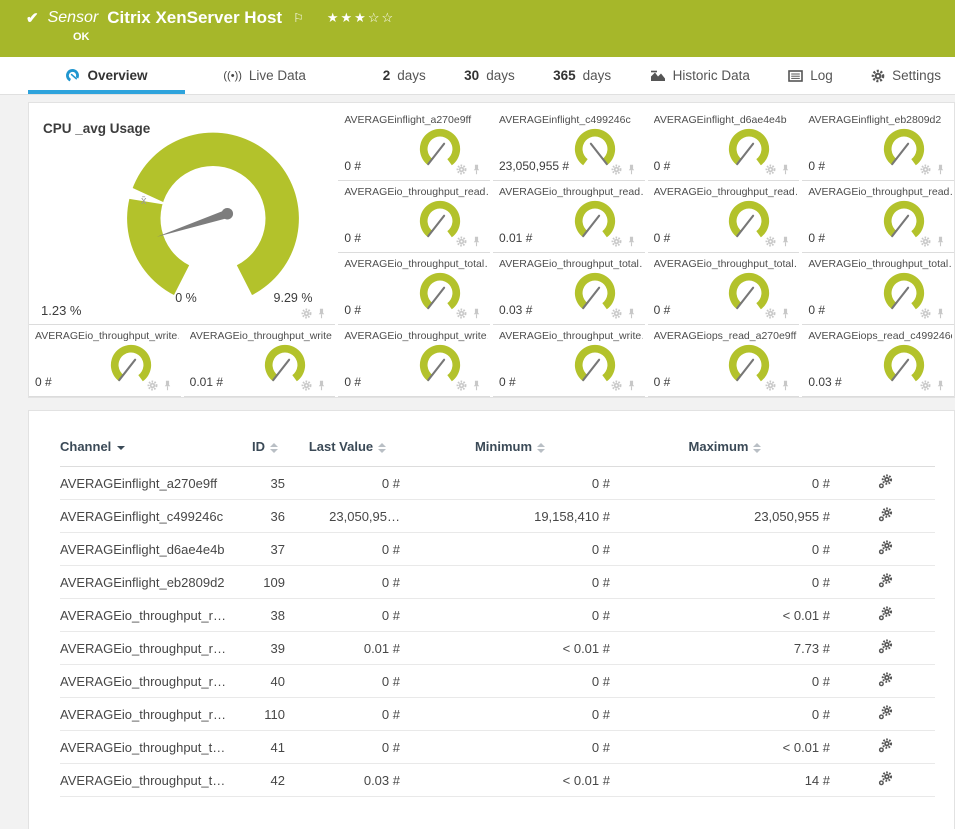  What do you see at coordinates (569, 361) in the screenshot?
I see `gauge-tile: AVERAGEio_throughput_write… 0 #` at bounding box center [569, 361].